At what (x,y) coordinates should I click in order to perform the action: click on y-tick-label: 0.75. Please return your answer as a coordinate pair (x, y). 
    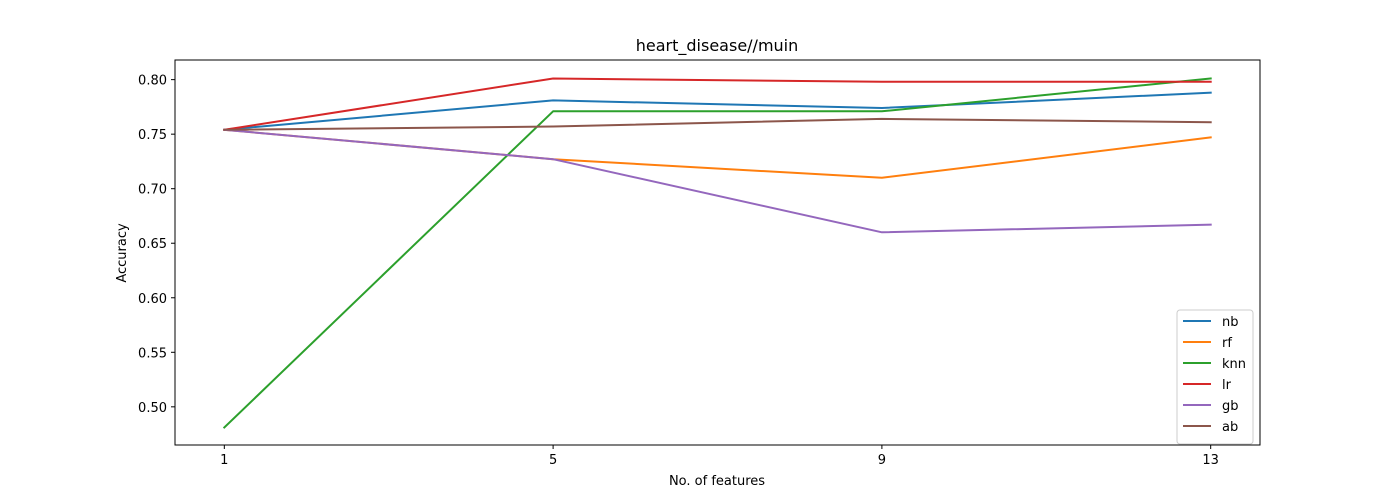
    Looking at the image, I should click on (152, 135).